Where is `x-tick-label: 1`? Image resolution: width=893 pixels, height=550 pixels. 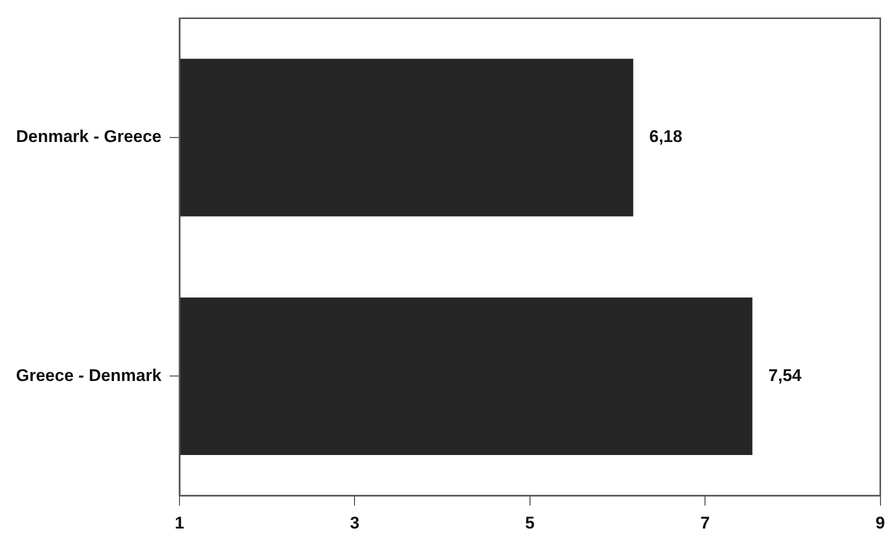 x-tick-label: 1 is located at coordinates (179, 522).